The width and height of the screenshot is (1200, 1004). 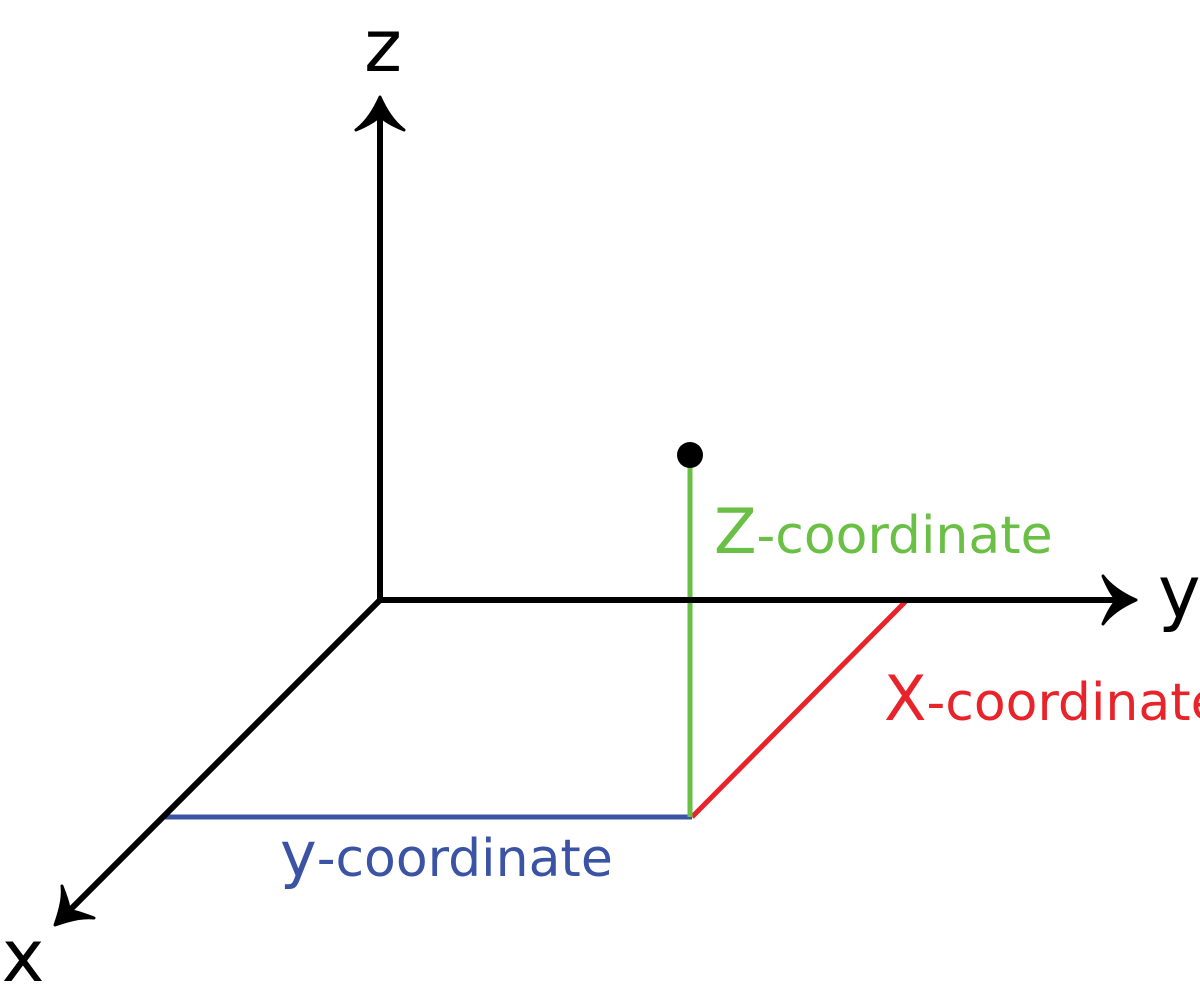 I want to click on x-coordinate-segment, so click(x=799, y=709).